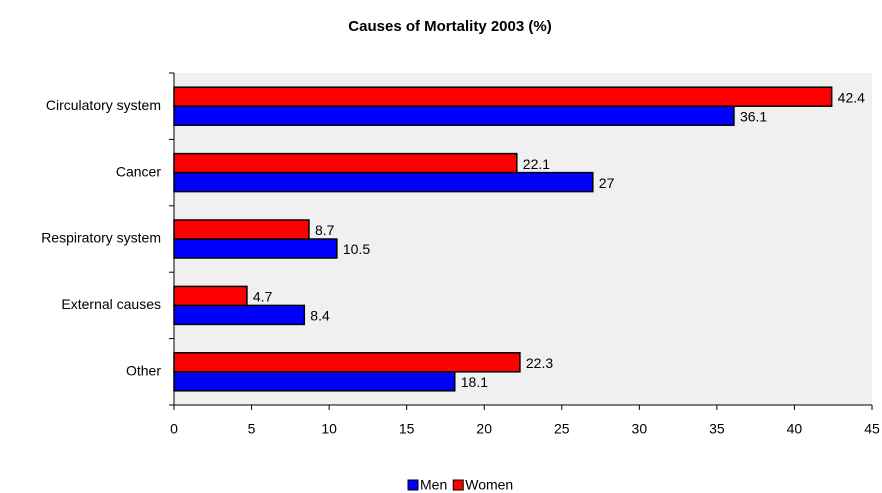  Describe the element at coordinates (489, 485) in the screenshot. I see `legend-label: Women` at that location.